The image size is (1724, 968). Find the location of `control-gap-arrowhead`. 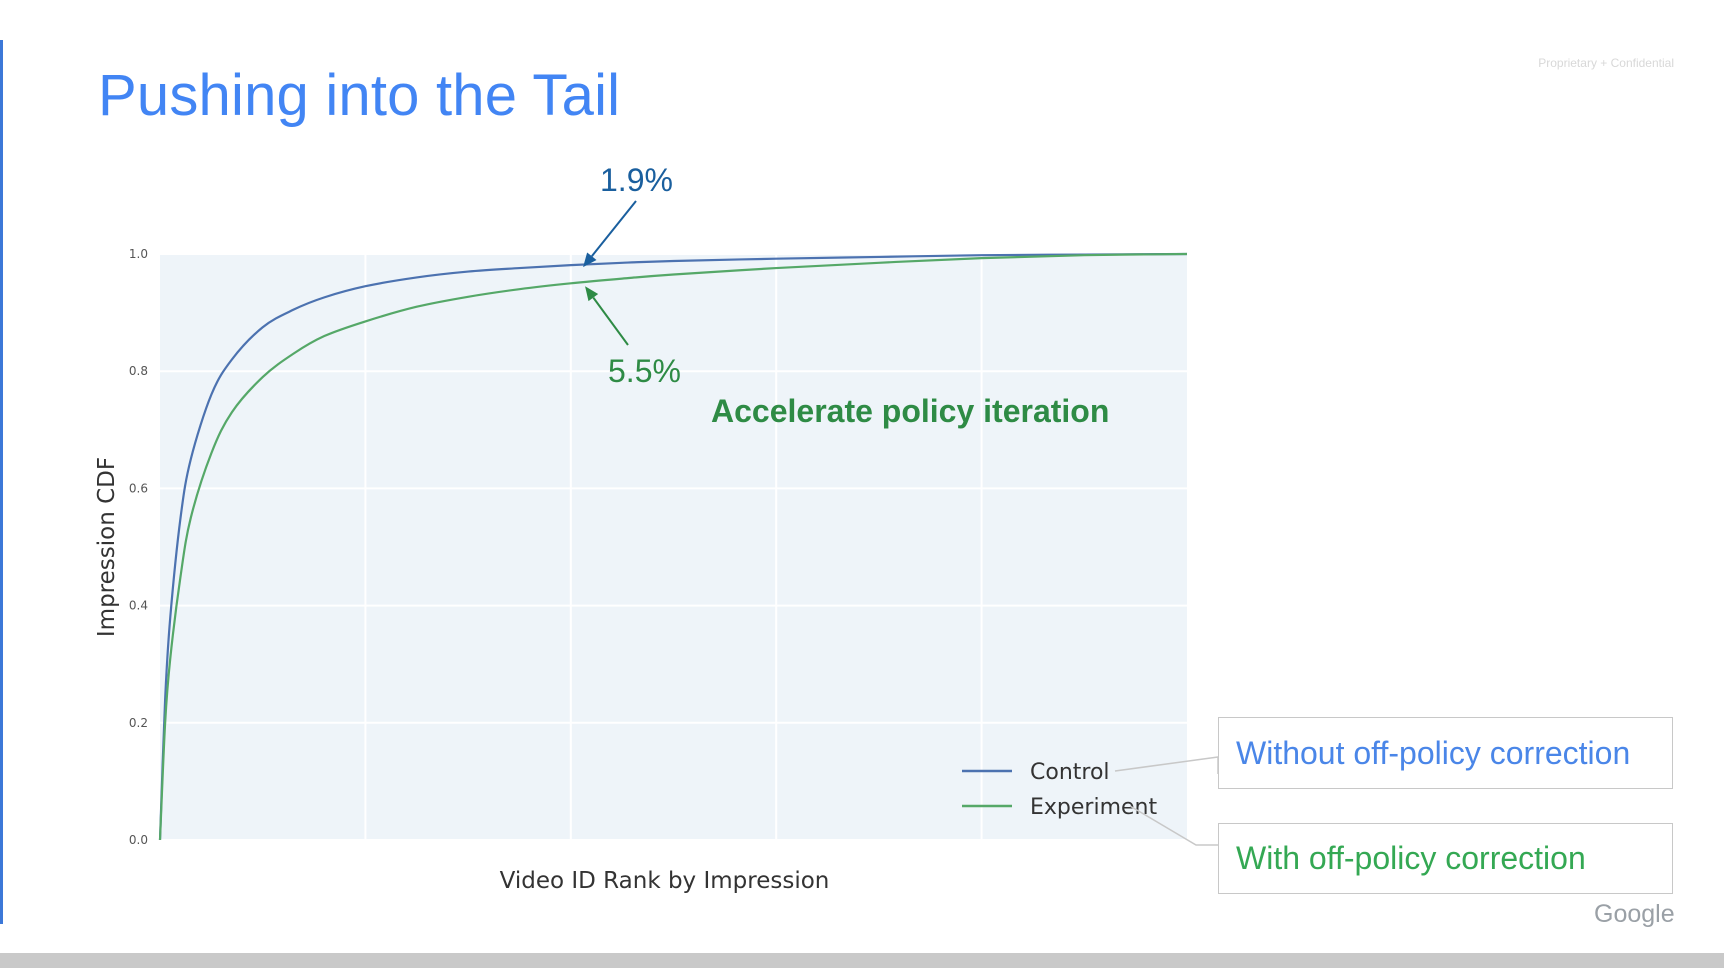

control-gap-arrowhead is located at coordinates (590, 260).